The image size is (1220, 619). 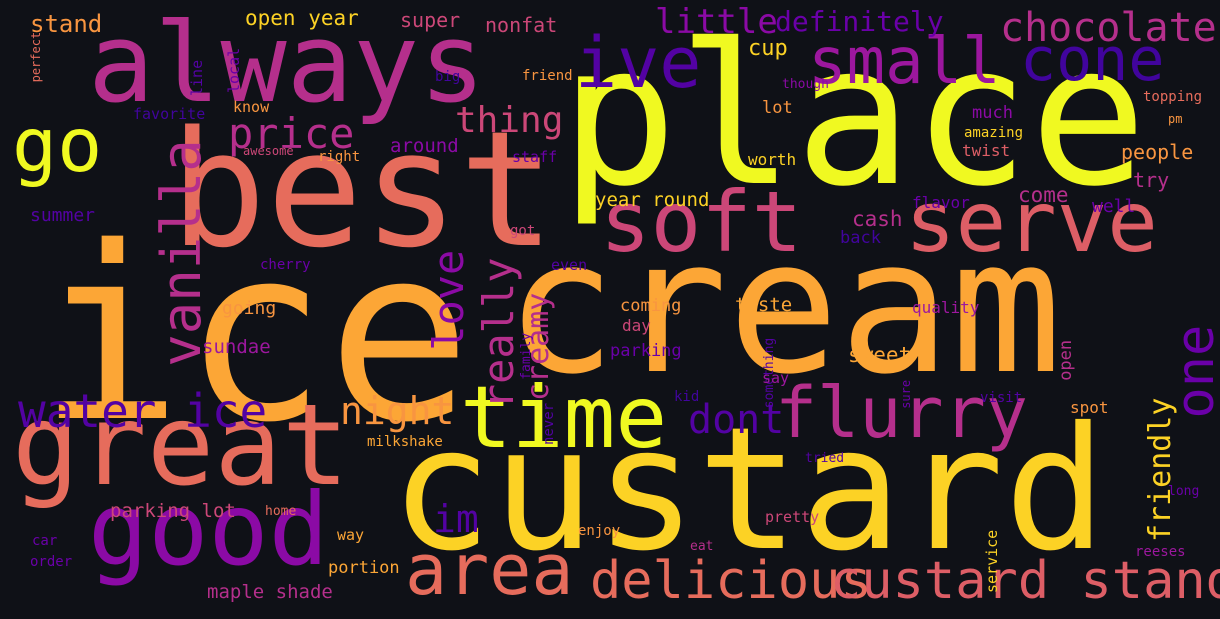 I want to click on word-people: people, so click(x=1157, y=152).